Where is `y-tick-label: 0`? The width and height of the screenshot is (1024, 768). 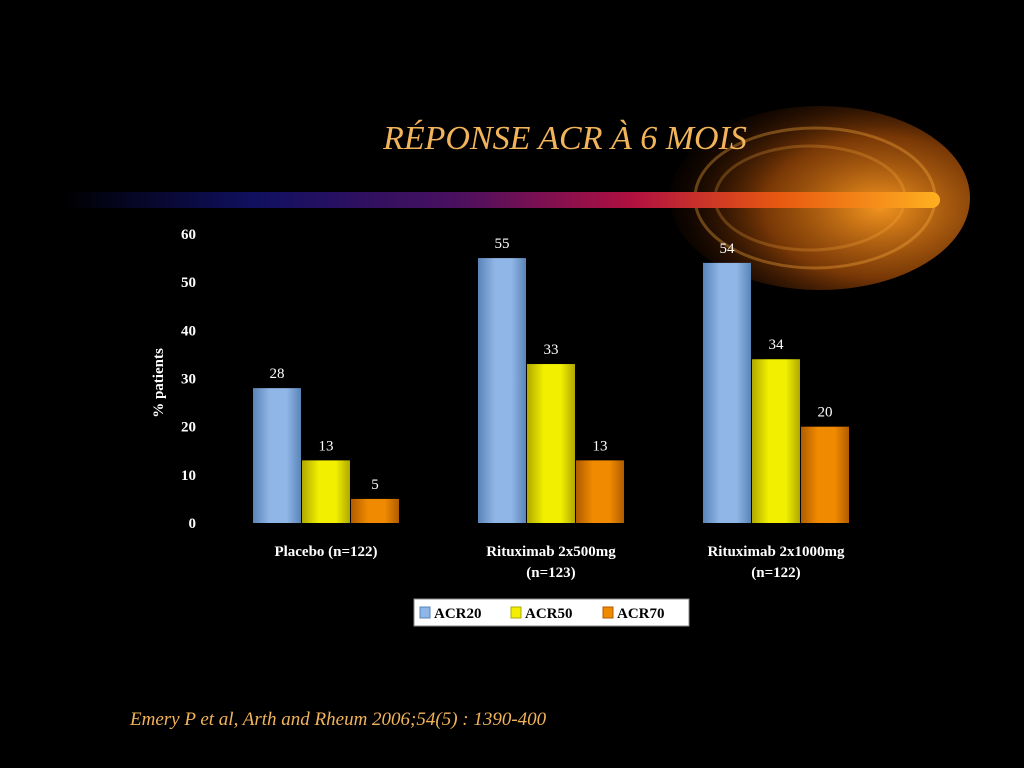 y-tick-label: 0 is located at coordinates (193, 524).